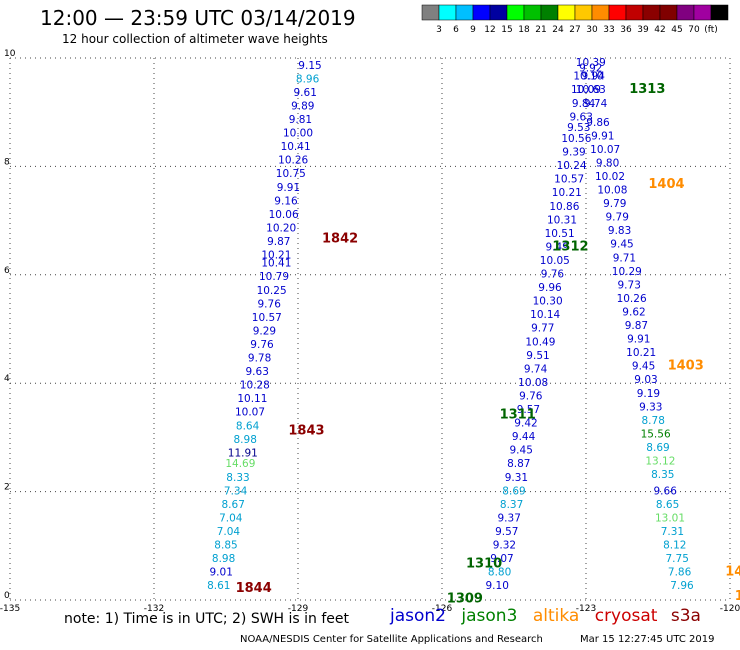 Image resolution: width=740 pixels, height=650 pixels. Describe the element at coordinates (686, 366) in the screenshot. I see `pass-label: 1403` at that location.